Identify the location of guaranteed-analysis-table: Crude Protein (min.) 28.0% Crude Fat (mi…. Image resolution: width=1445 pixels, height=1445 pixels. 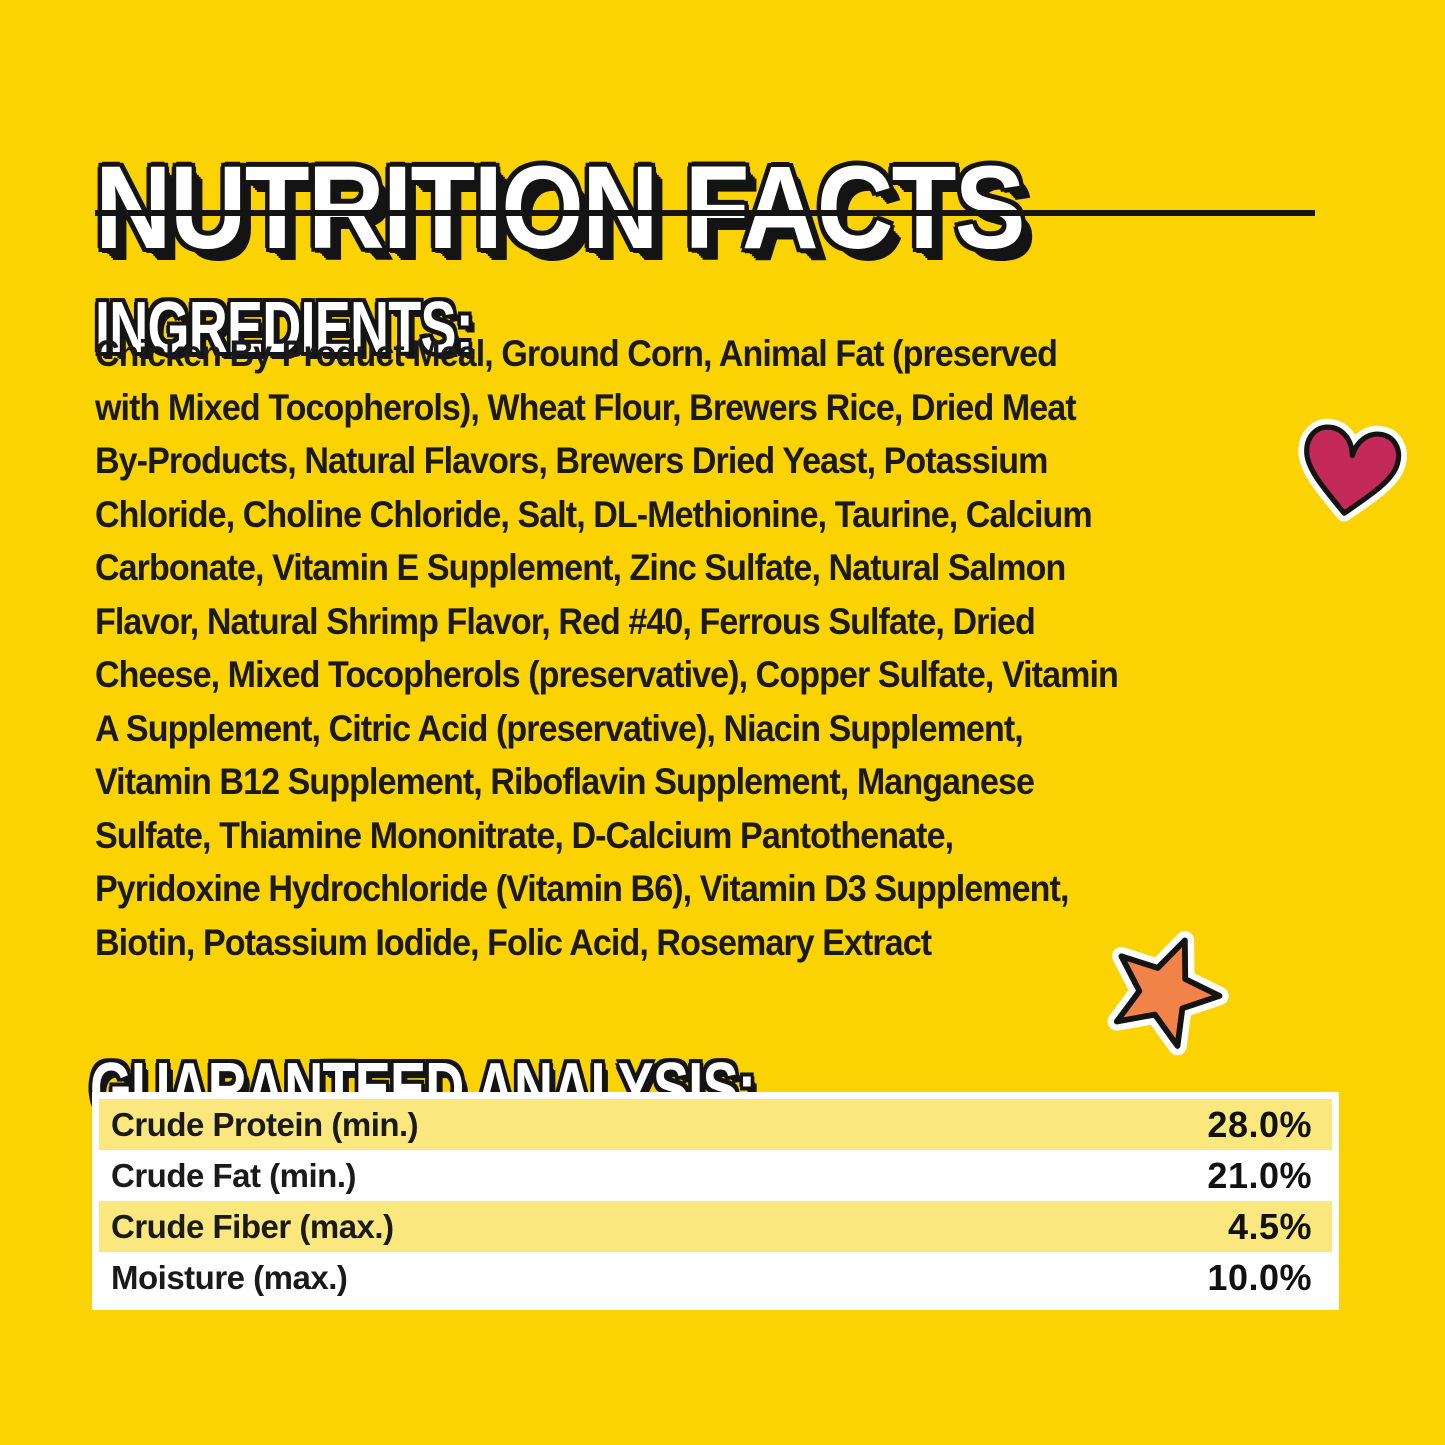
(715, 1201).